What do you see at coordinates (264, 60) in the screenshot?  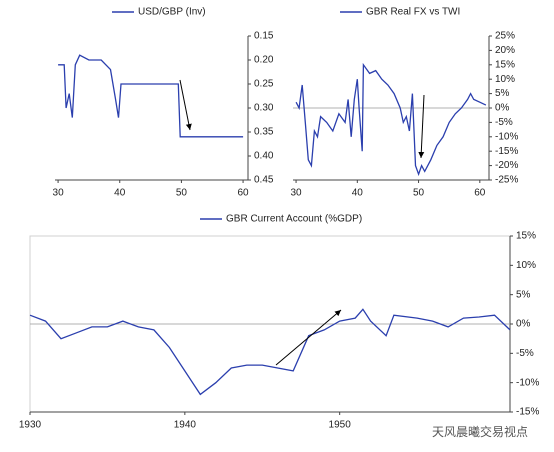 I see `y-tick-label: 0.20` at bounding box center [264, 60].